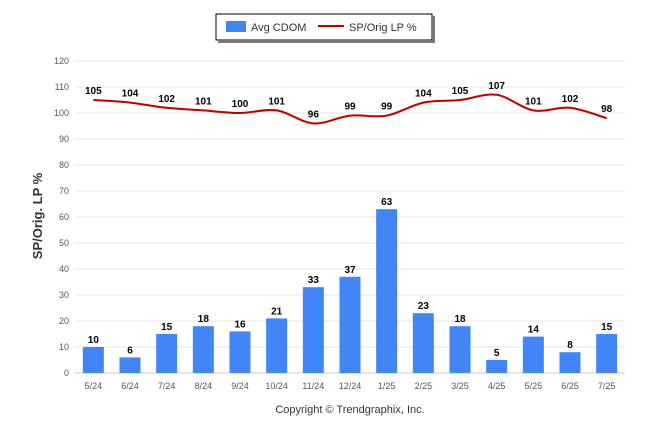 This screenshot has height=434, width=646. What do you see at coordinates (236, 26) in the screenshot?
I see `legend-swatch-avg-cdom` at bounding box center [236, 26].